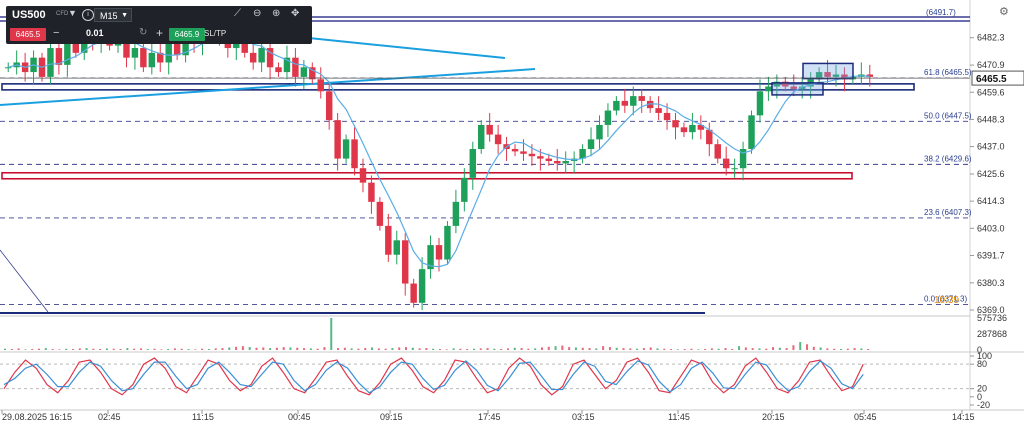  Describe the element at coordinates (29, 15) in the screenshot. I see `symbol-label: US500` at that location.